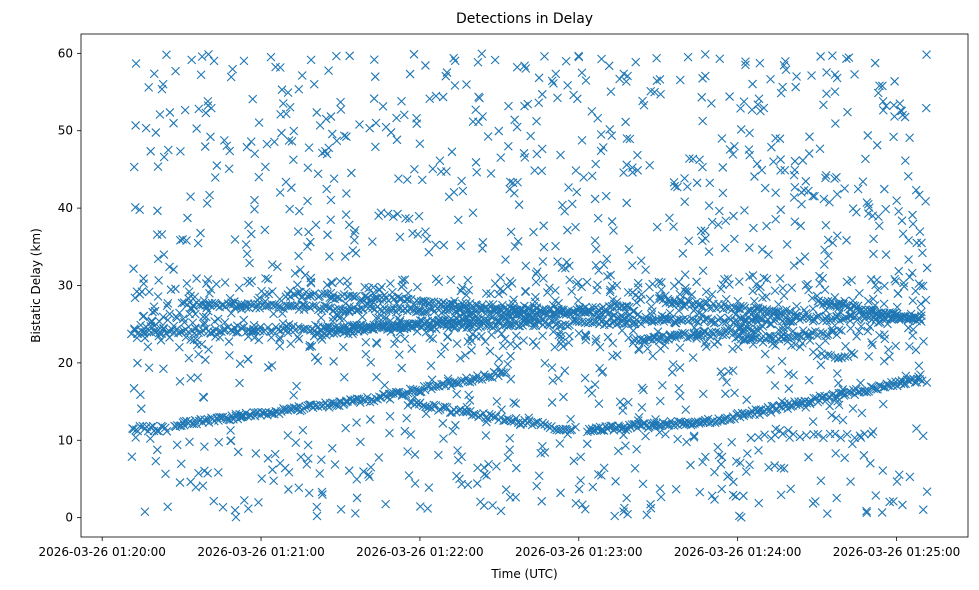 The image size is (979, 590). Describe the element at coordinates (164, 329) in the screenshot. I see `data-point-2056` at that location.